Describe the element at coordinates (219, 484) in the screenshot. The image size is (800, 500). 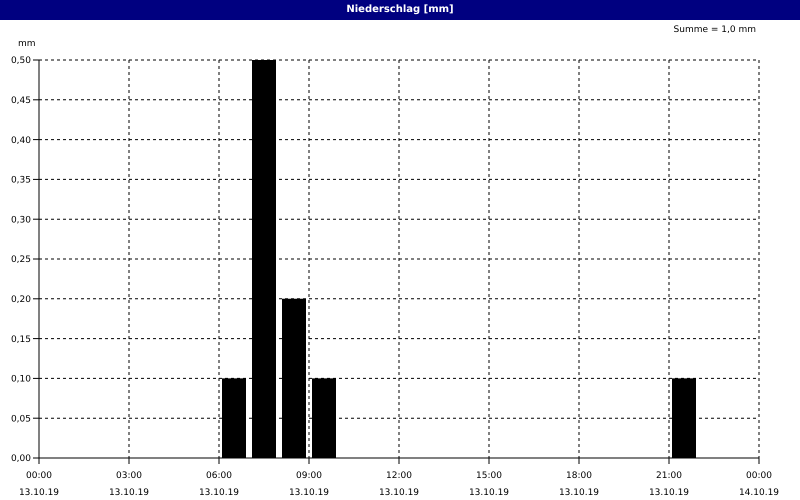
I see `x-tick-label: 06:00 13.10.19` at that location.